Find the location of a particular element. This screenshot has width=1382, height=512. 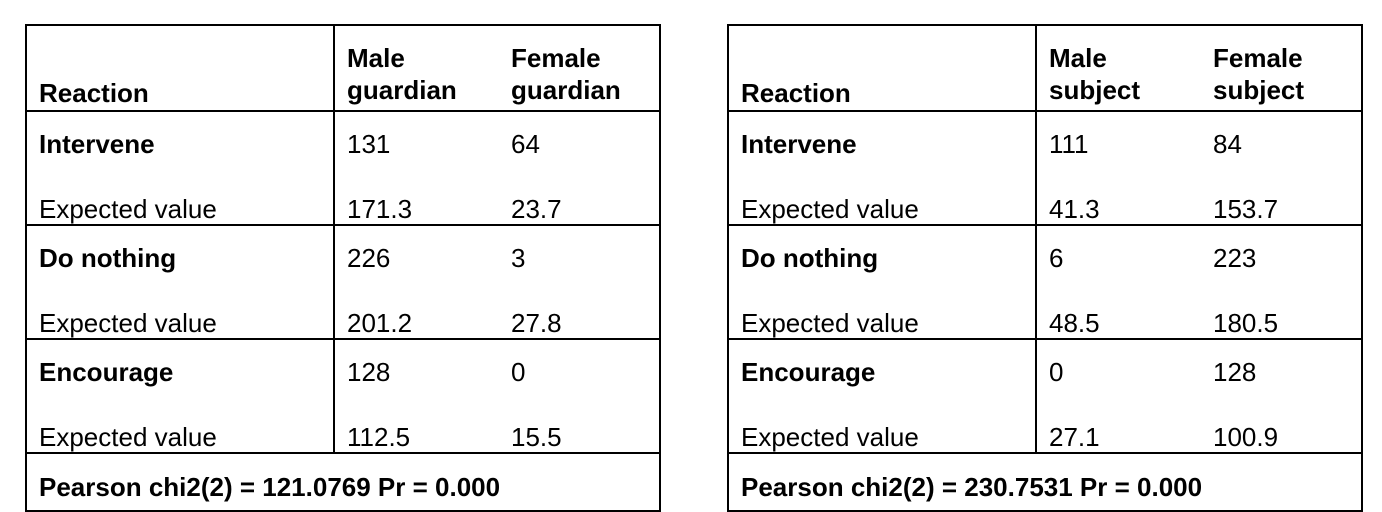

cell-value: 171.3 is located at coordinates (416, 198).